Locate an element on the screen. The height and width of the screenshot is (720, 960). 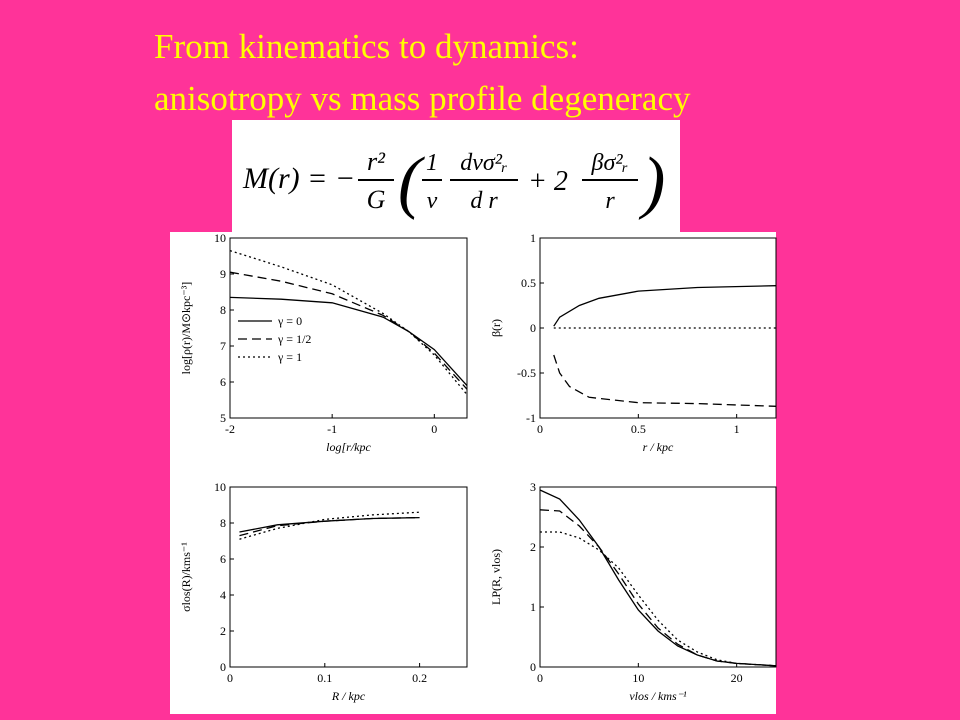
eq-den: d r is located at coordinates (484, 201).